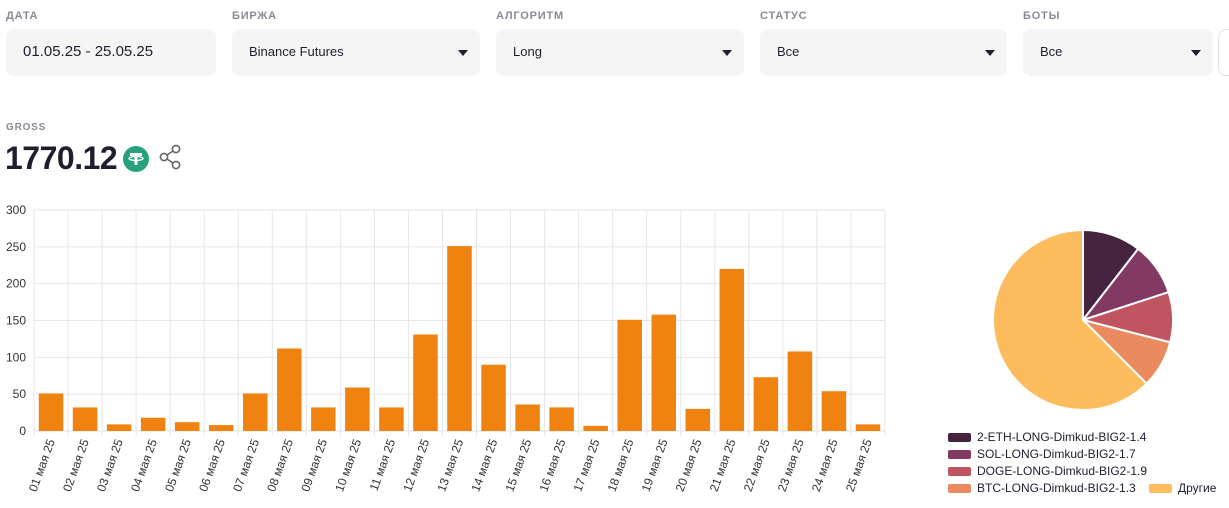 The image size is (1229, 508). Describe the element at coordinates (76, 465) in the screenshot. I see `x-tick-label: 02 мая 25` at that location.